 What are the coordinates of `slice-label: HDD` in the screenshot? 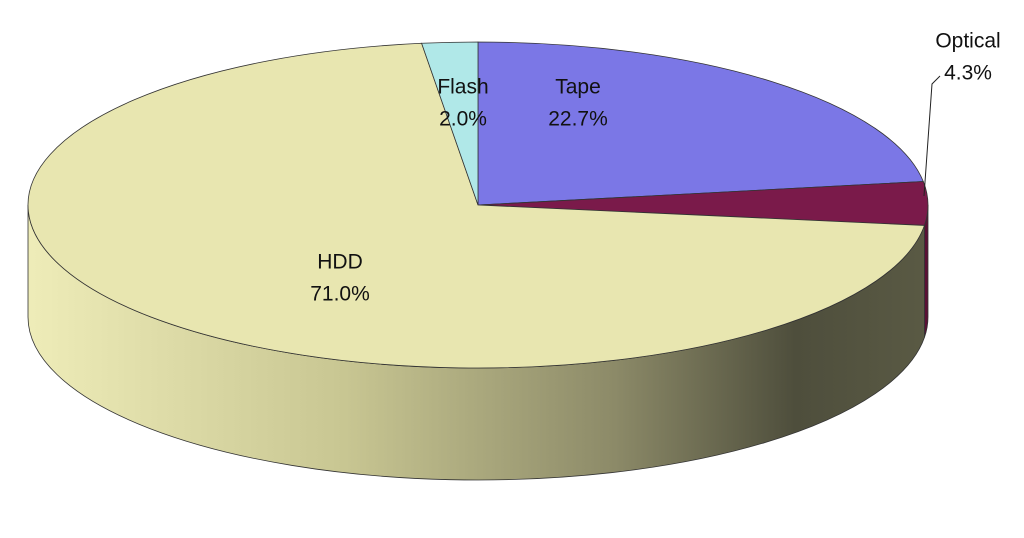 It's located at (340, 262).